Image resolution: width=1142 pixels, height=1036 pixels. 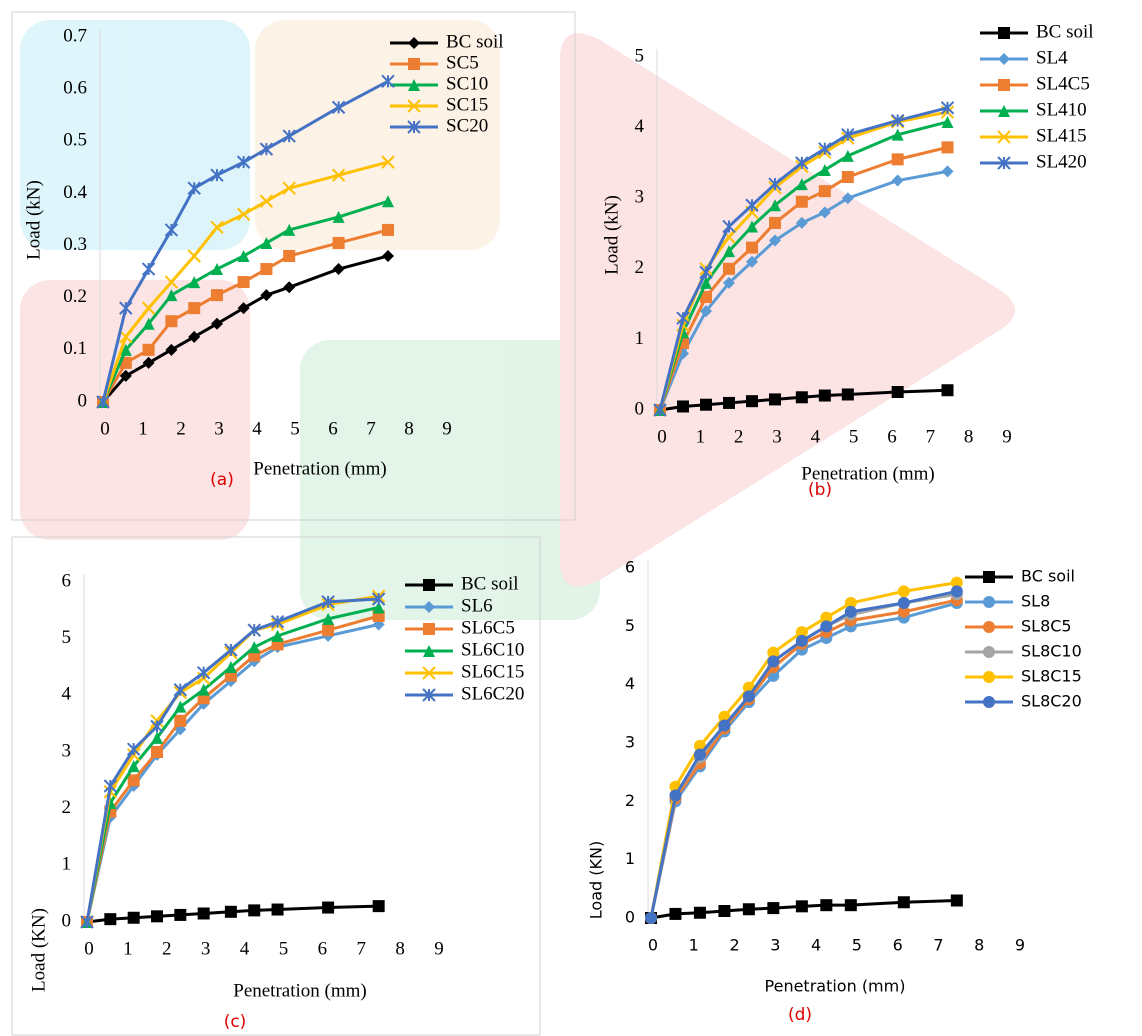 What do you see at coordinates (800, 1015) in the screenshot?
I see `panel-label: (d)` at bounding box center [800, 1015].